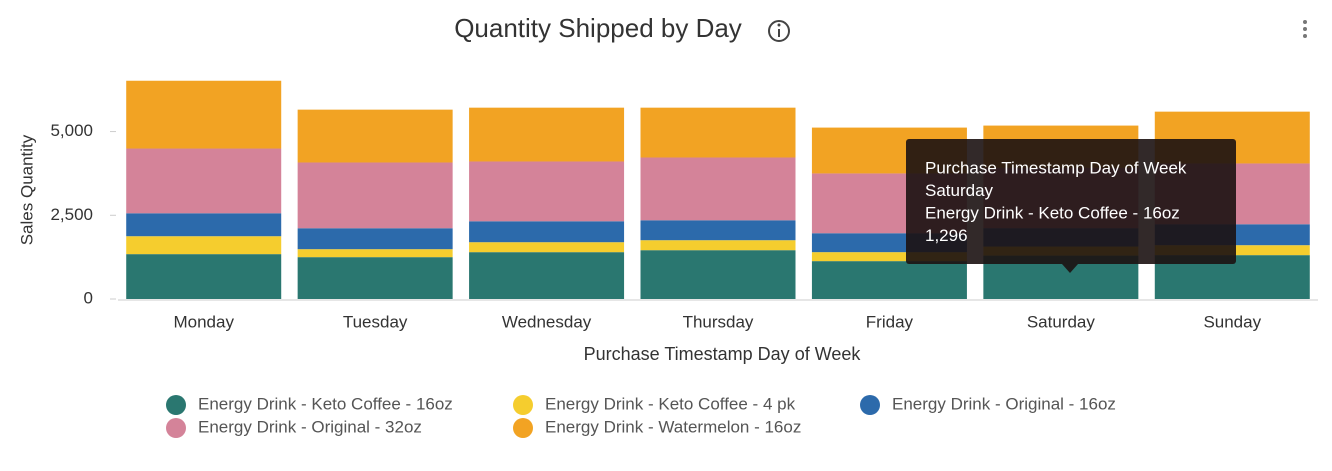  Describe the element at coordinates (670, 403) in the screenshot. I see `legend-label: Energy Drink - Keto Coffee - 4 pk` at that location.